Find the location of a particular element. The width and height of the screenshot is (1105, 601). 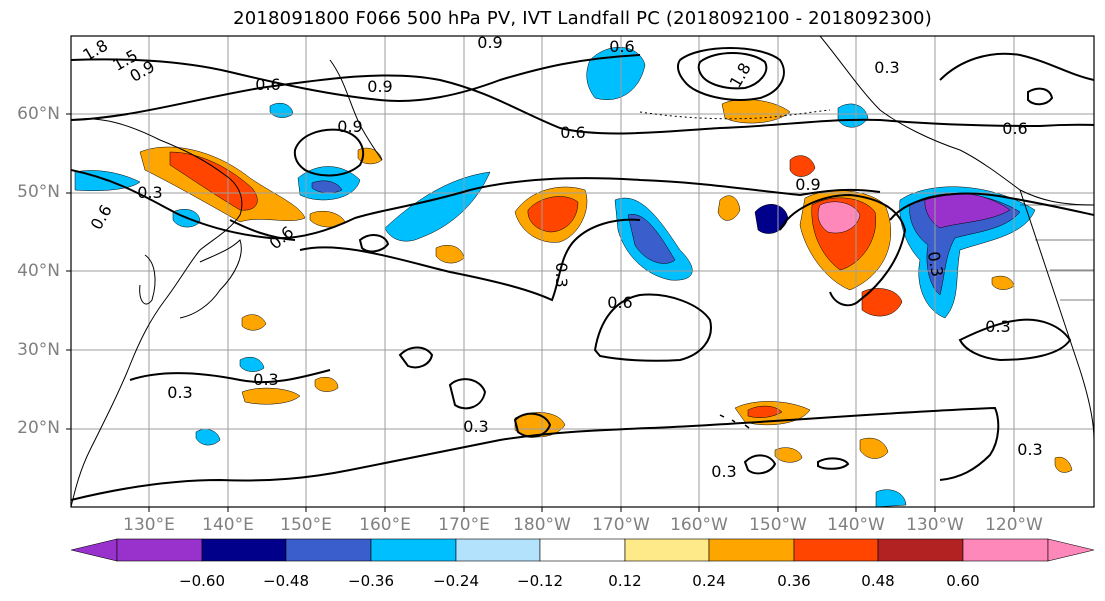

lon-label-160e: 160°E is located at coordinates (385, 525).